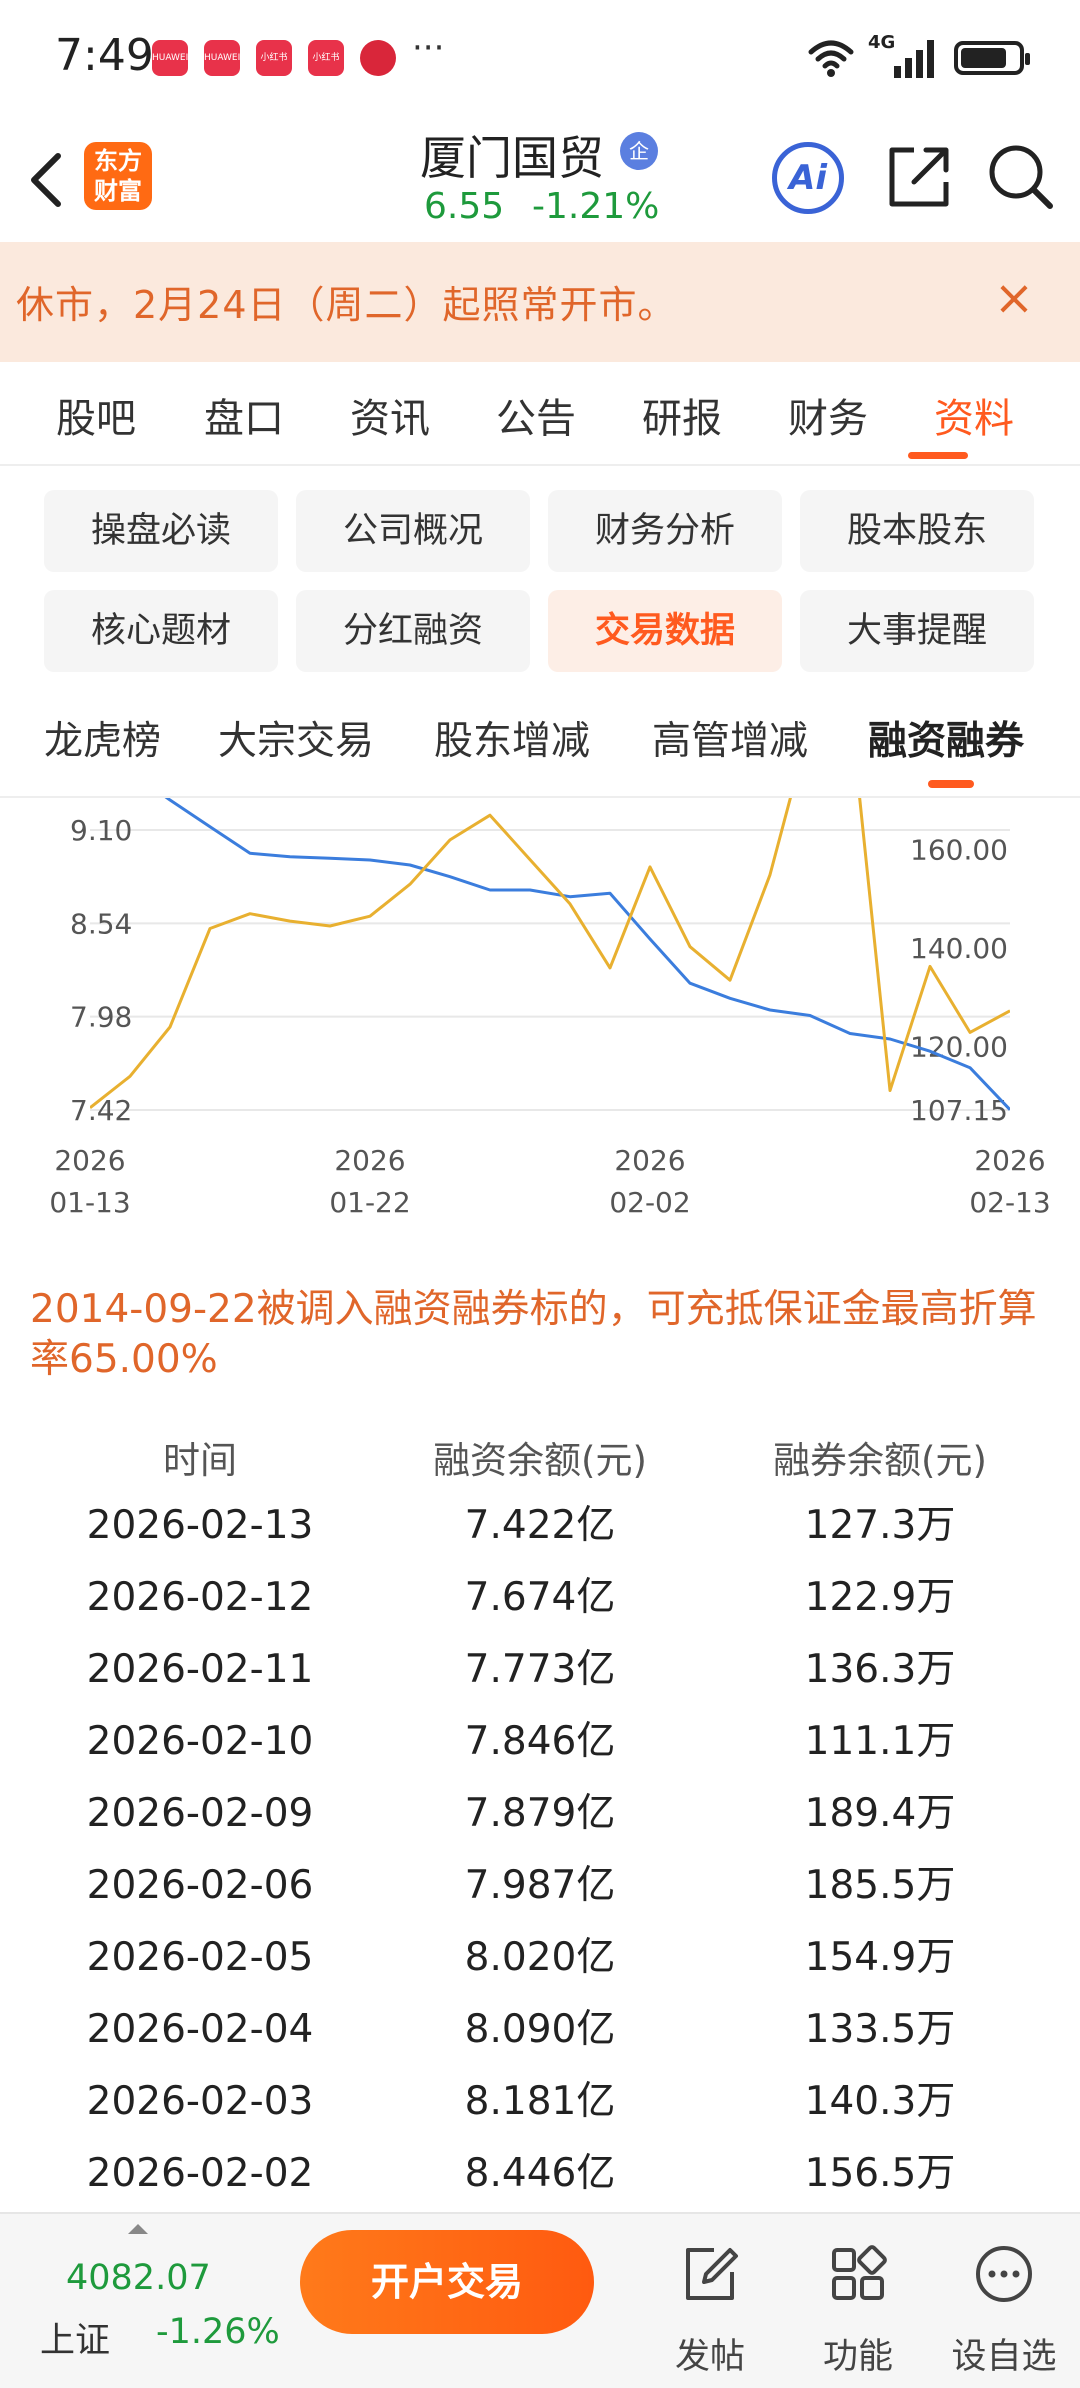 This screenshot has height=2388, width=1080. I want to click on table-row: 2026-02-11 7.773亿 136.3万, so click(540, 1670).